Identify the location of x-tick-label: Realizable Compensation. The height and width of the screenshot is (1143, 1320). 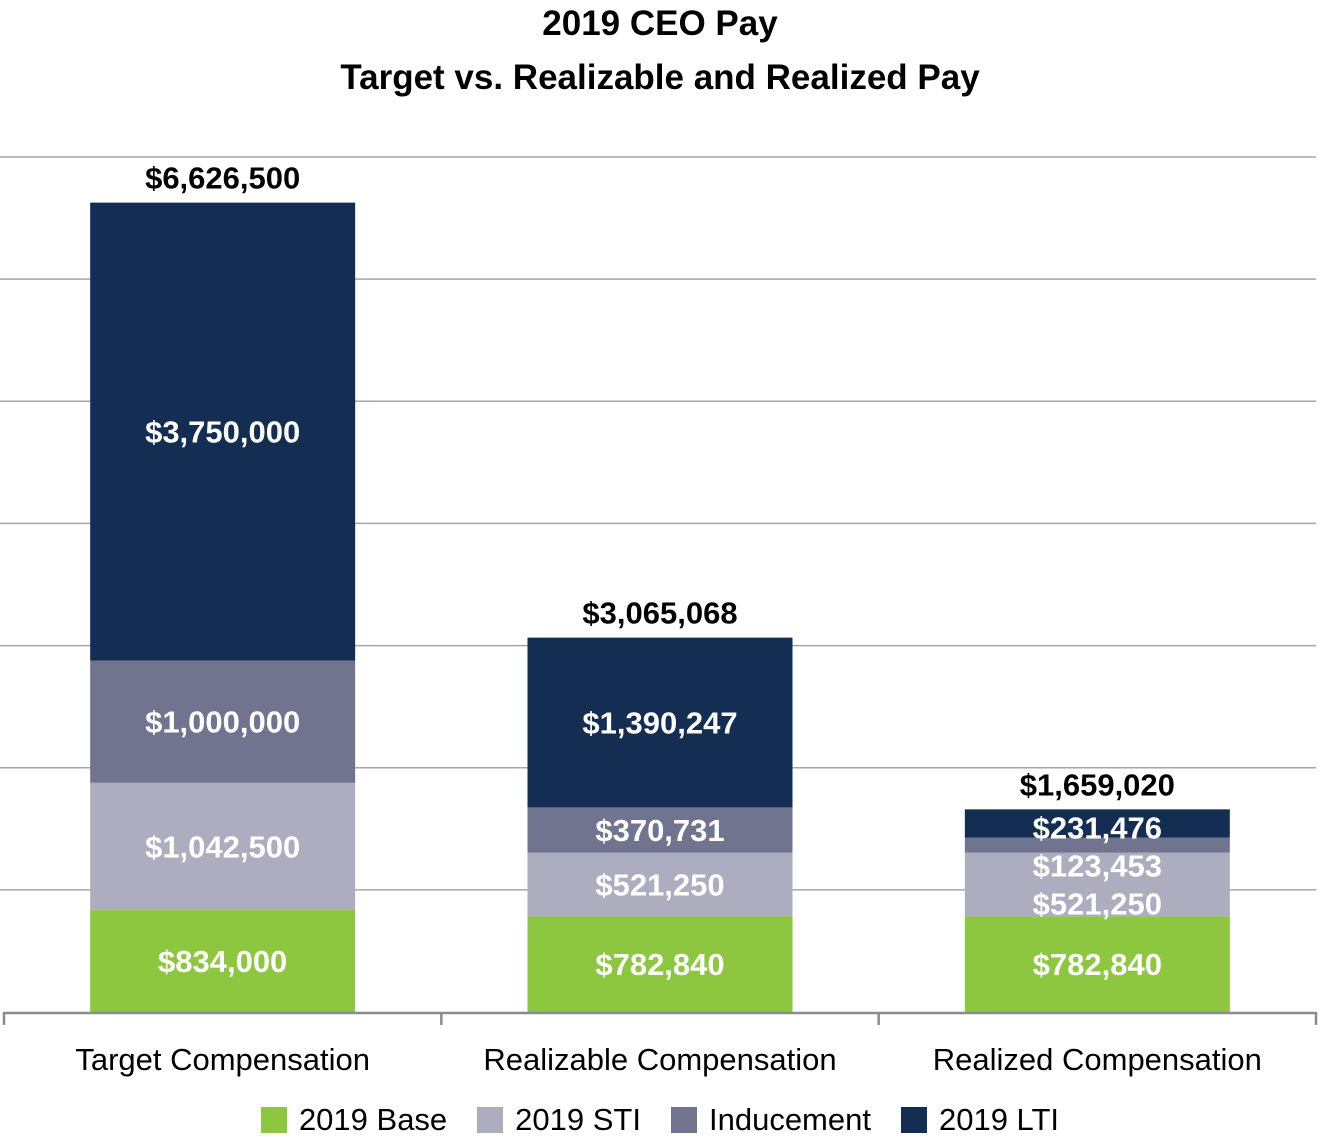
(659, 1059).